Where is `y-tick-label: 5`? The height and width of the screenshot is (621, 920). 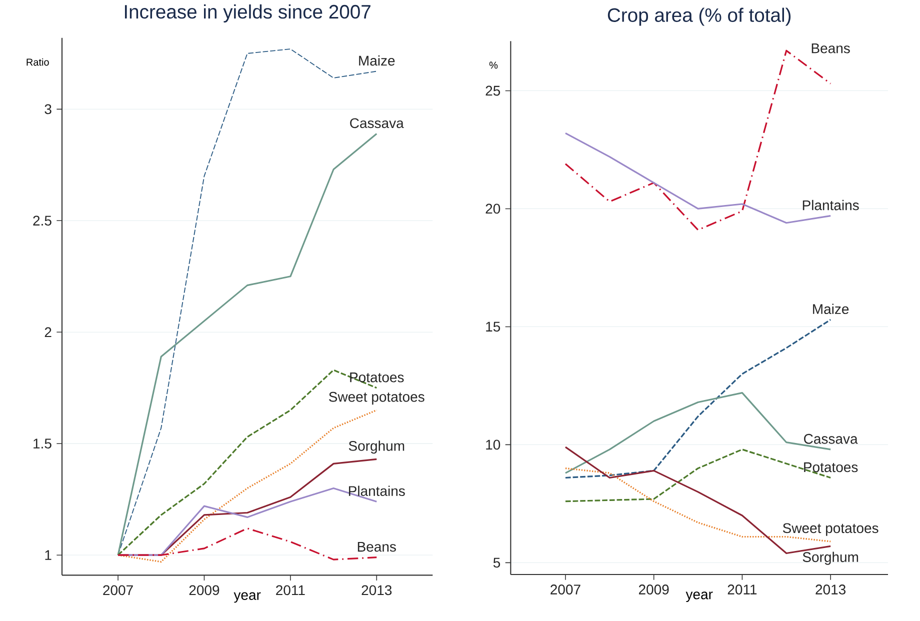
y-tick-label: 5 is located at coordinates (496, 563).